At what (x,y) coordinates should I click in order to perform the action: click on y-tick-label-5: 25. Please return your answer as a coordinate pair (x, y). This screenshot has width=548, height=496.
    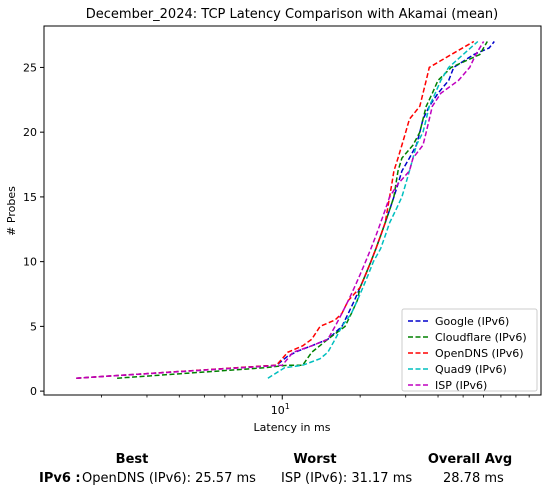
    Looking at the image, I should click on (30, 67).